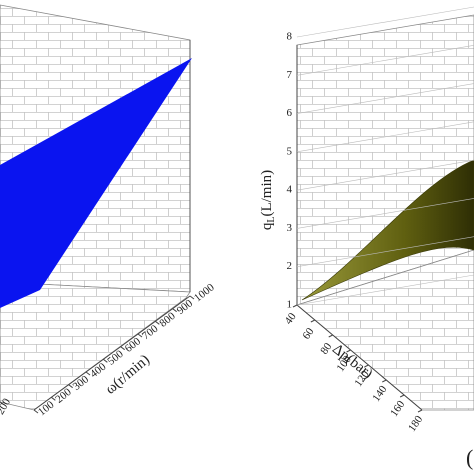 This screenshot has width=474, height=474. I want to click on floor, so click(95, 346).